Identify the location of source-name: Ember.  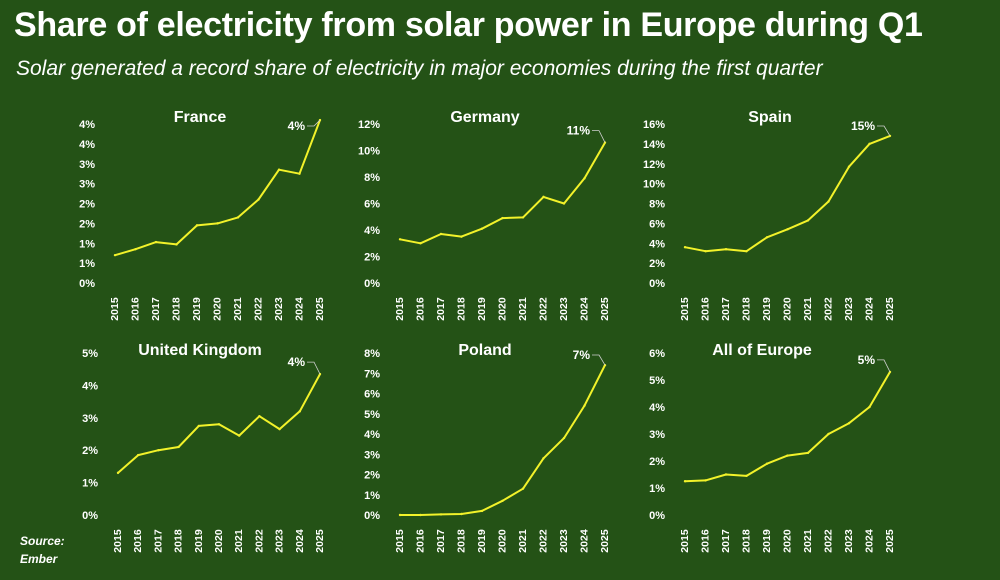
(39, 559).